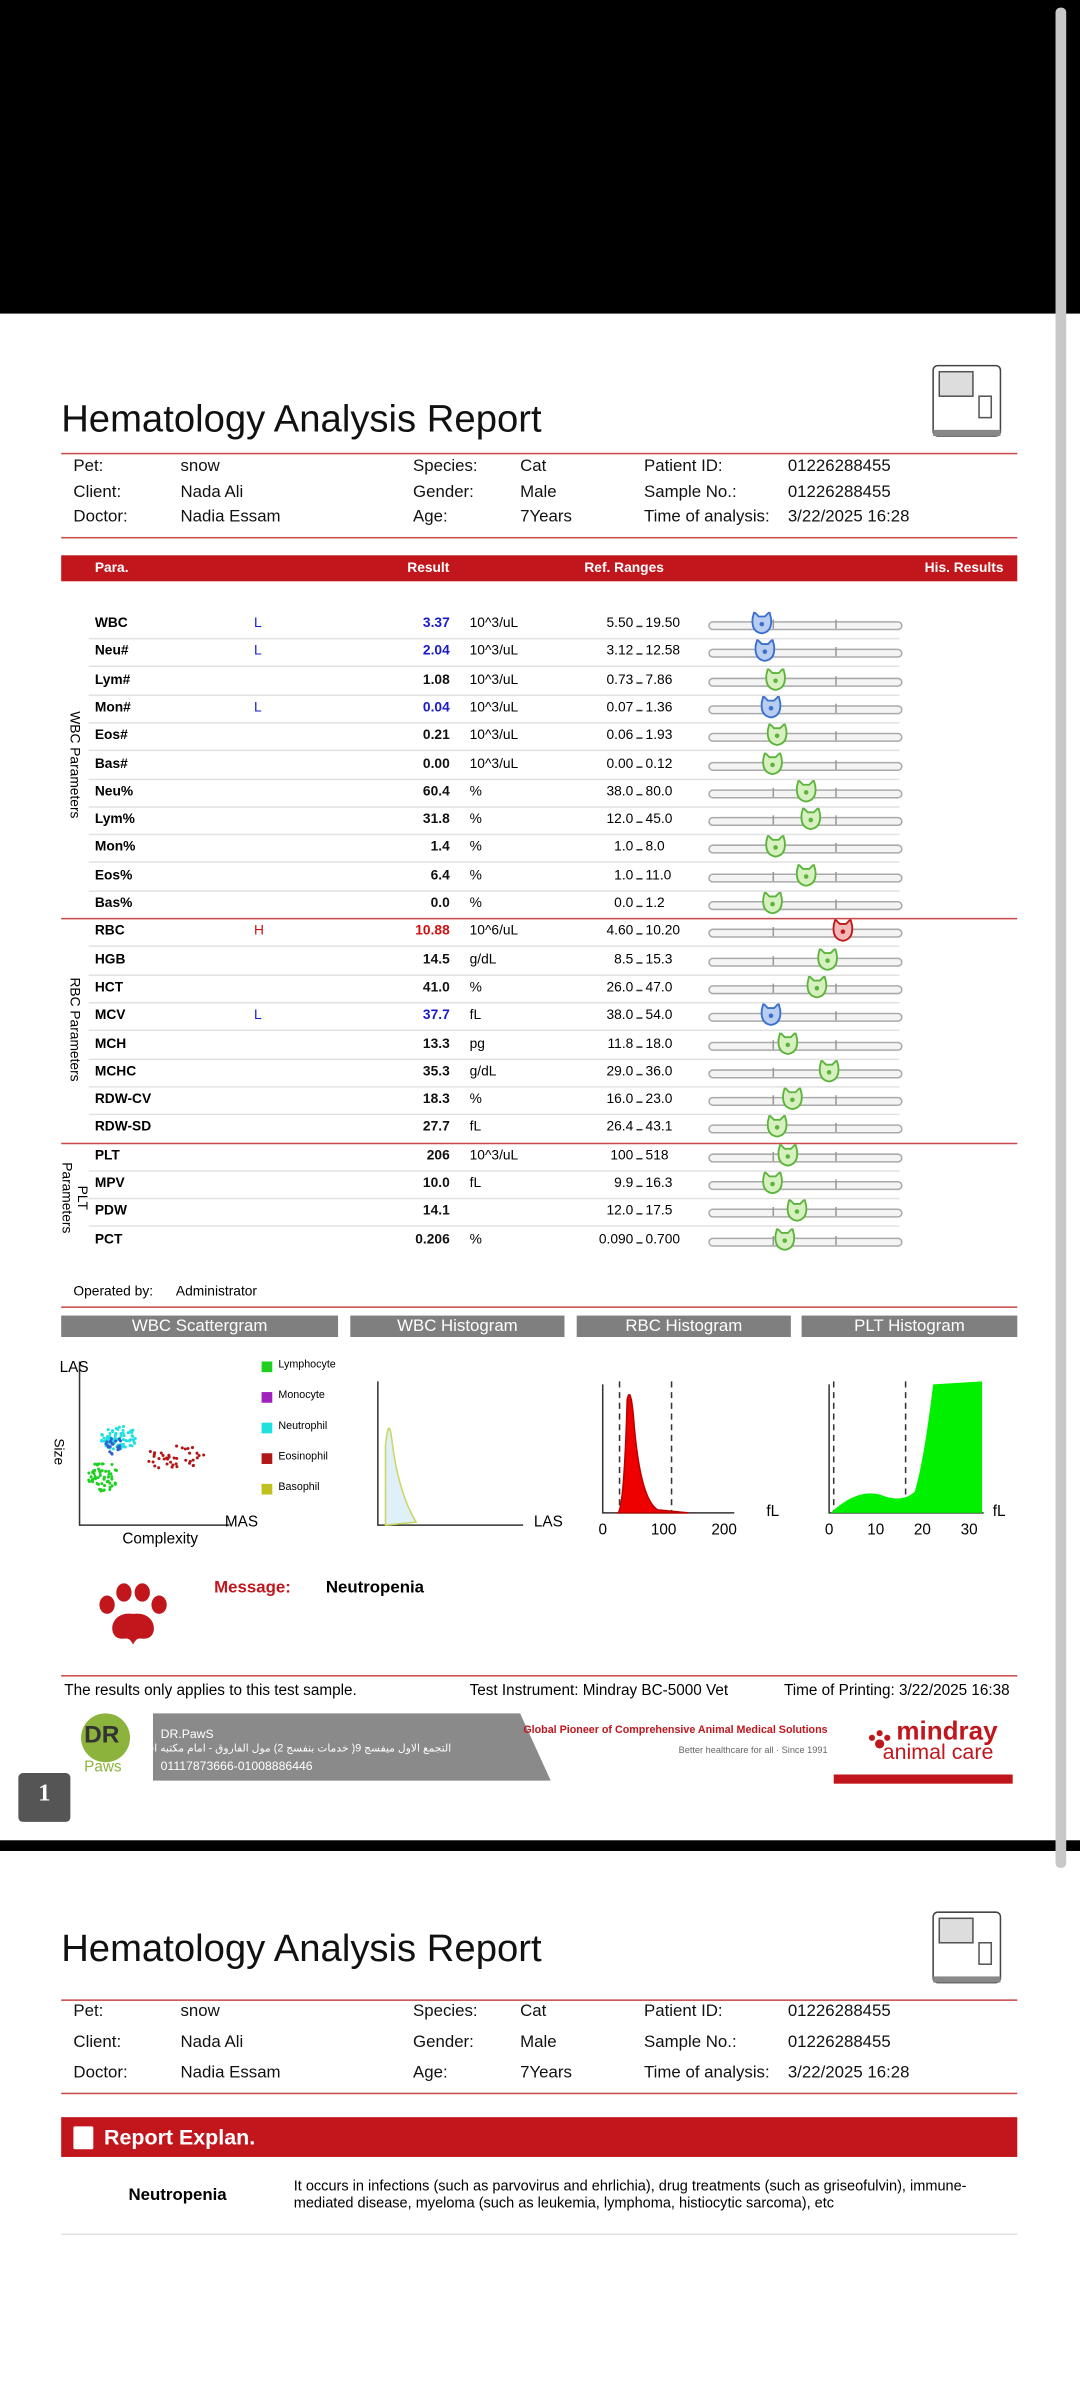 Image resolution: width=1080 pixels, height=2400 pixels. What do you see at coordinates (200, 466) in the screenshot?
I see `info-value: snow` at bounding box center [200, 466].